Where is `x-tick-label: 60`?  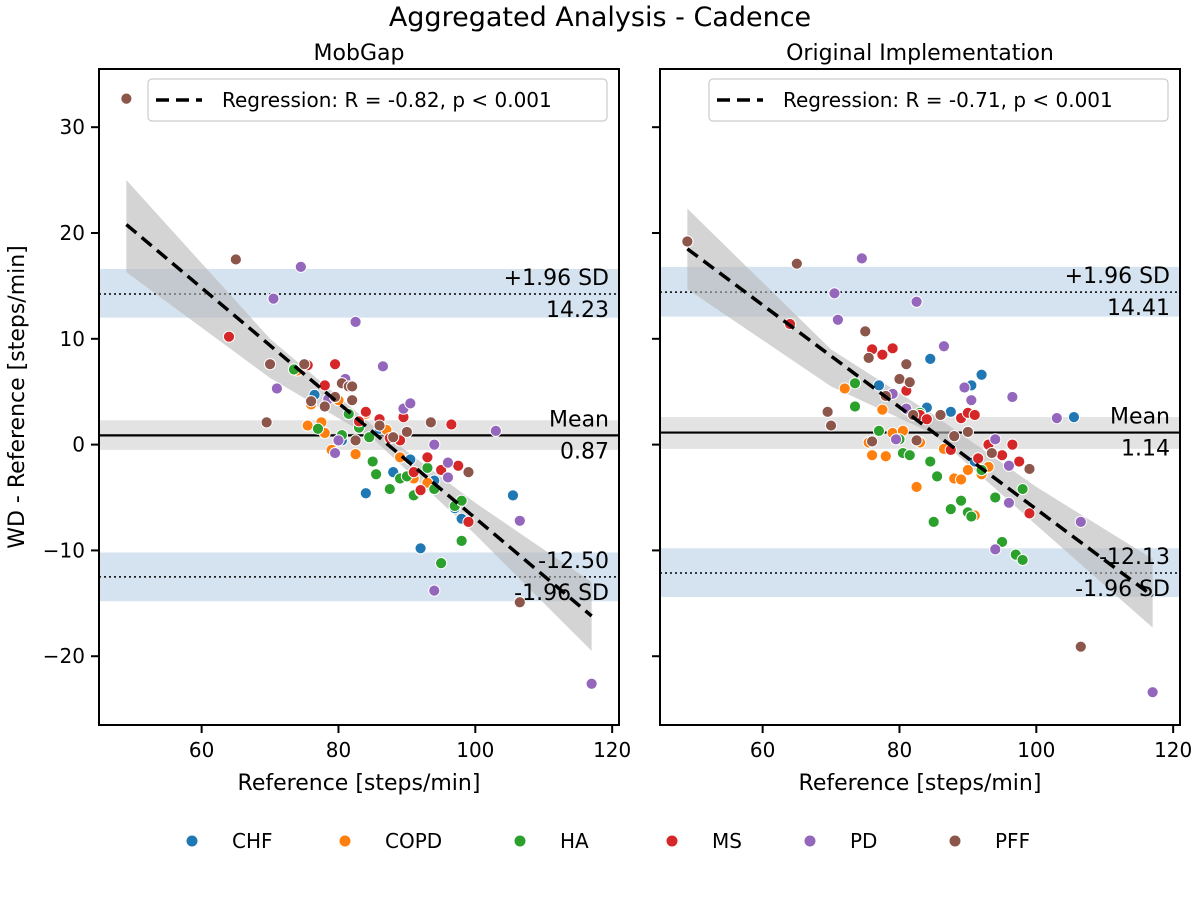
x-tick-label: 60 is located at coordinates (201, 750).